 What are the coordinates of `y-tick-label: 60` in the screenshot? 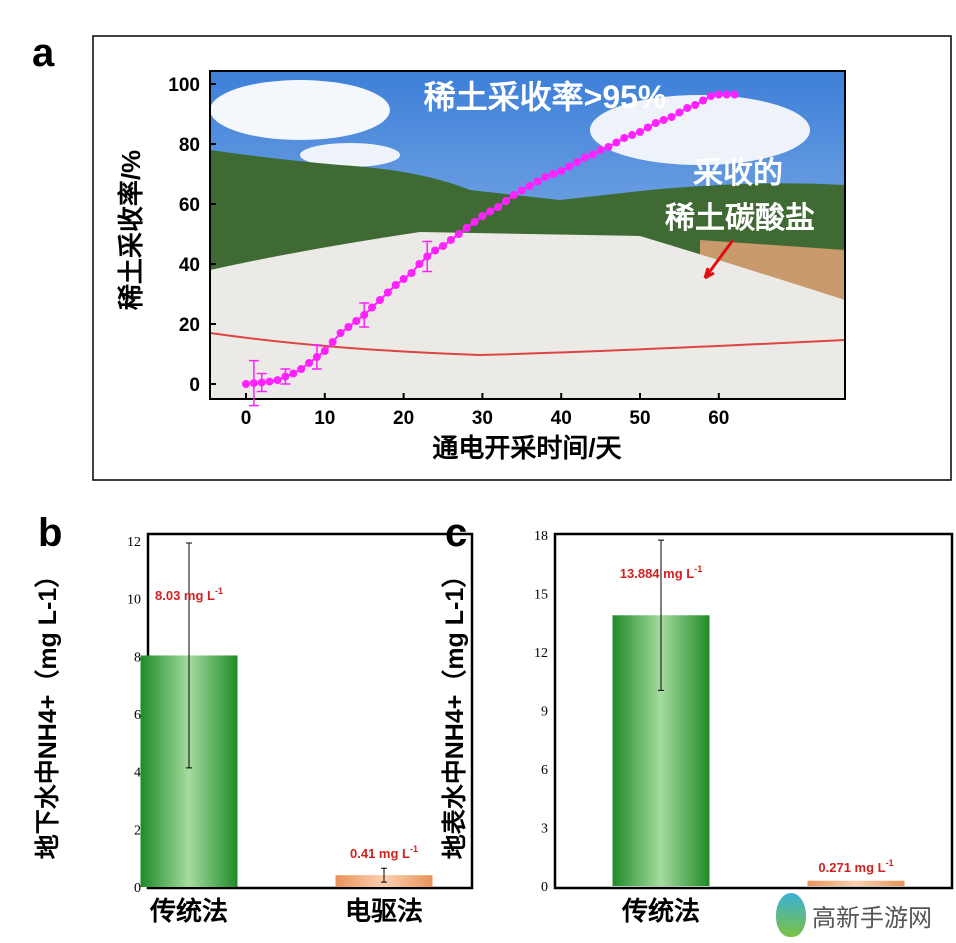 It's located at (189, 205).